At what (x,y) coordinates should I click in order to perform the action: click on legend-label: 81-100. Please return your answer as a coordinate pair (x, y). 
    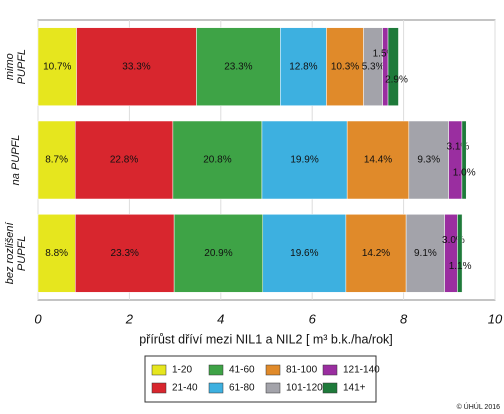
    Looking at the image, I should click on (302, 370).